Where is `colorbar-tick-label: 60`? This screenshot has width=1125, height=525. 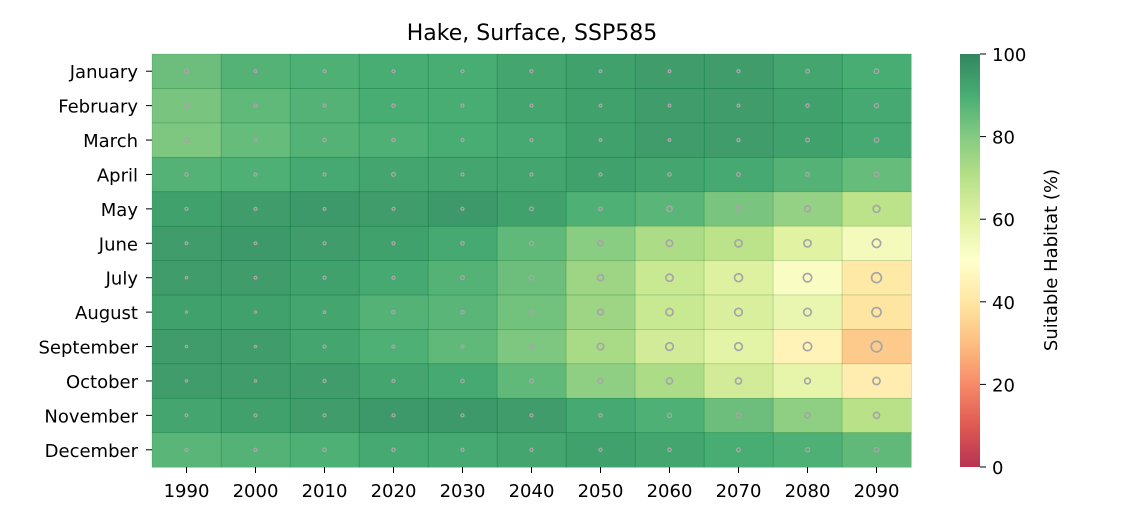 colorbar-tick-label: 60 is located at coordinates (1003, 220).